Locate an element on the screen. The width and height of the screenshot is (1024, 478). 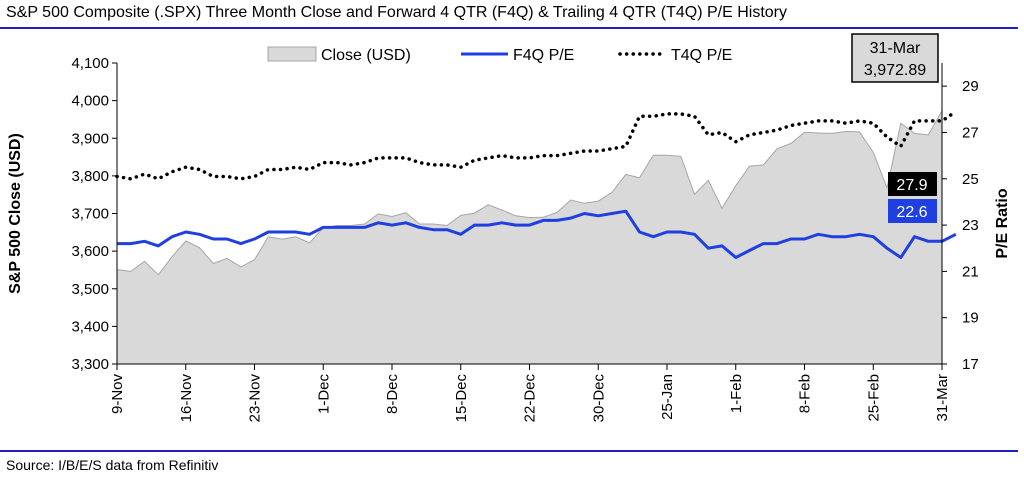
x-tick-label: 8-Dec is located at coordinates (392, 394).